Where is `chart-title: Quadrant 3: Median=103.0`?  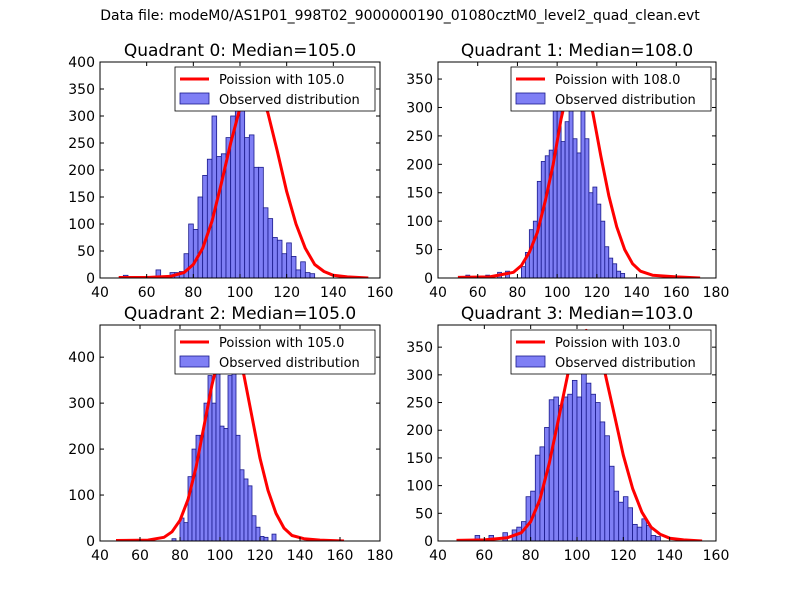
chart-title: Quadrant 3: Median=103.0 is located at coordinates (577, 314).